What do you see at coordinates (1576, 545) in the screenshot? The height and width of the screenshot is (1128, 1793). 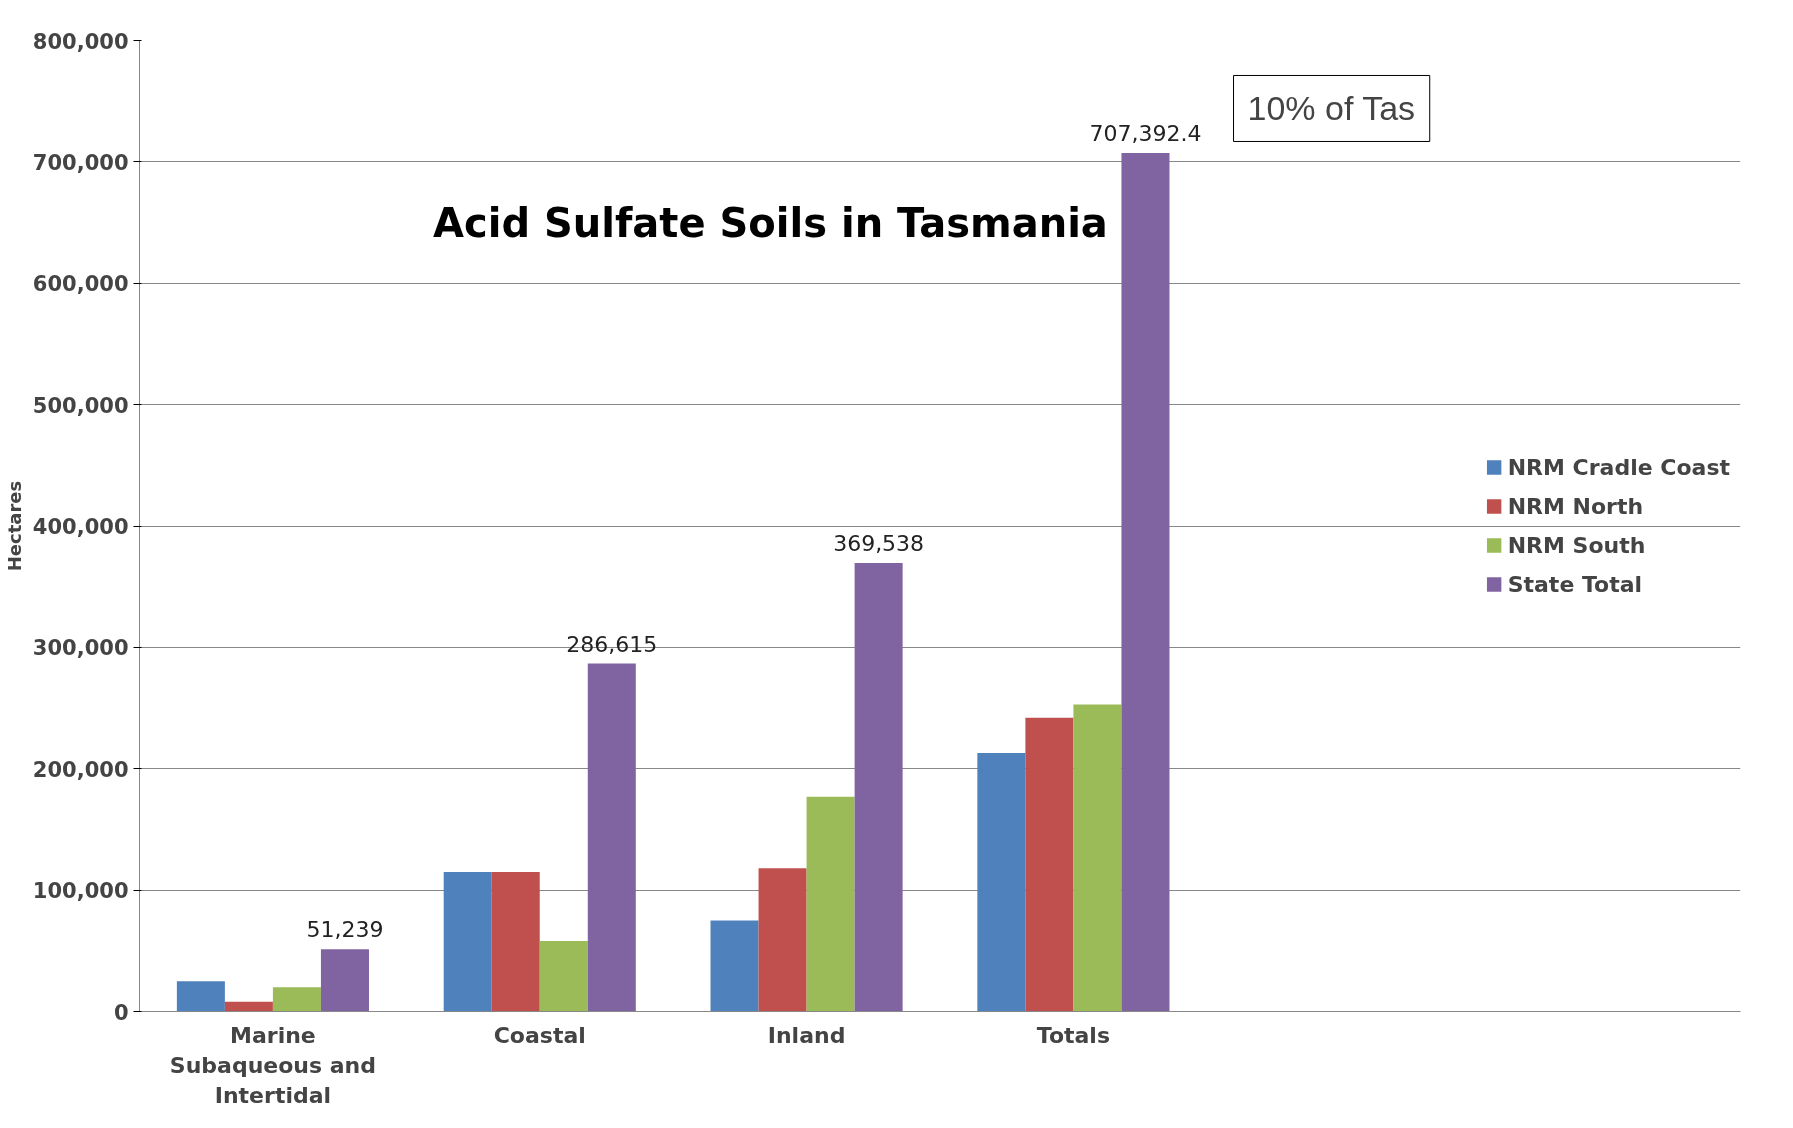 I see `legend-label: NRM South` at bounding box center [1576, 545].